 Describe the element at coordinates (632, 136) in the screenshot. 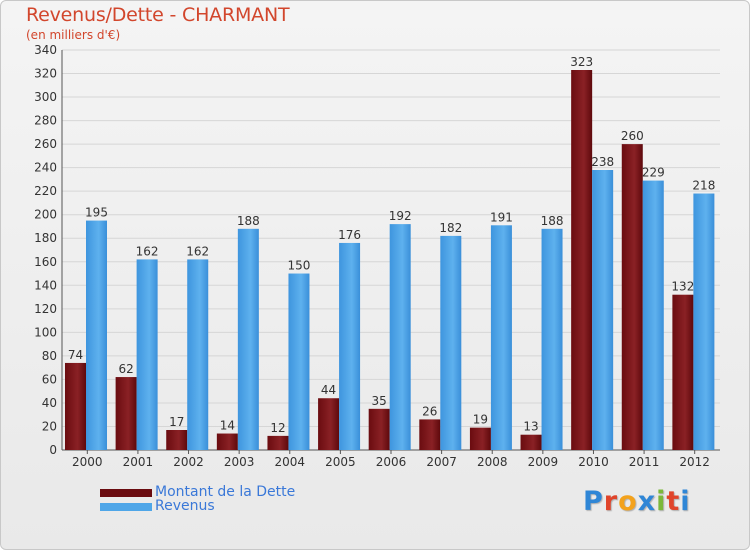

I see `data-label-debt: 260` at that location.